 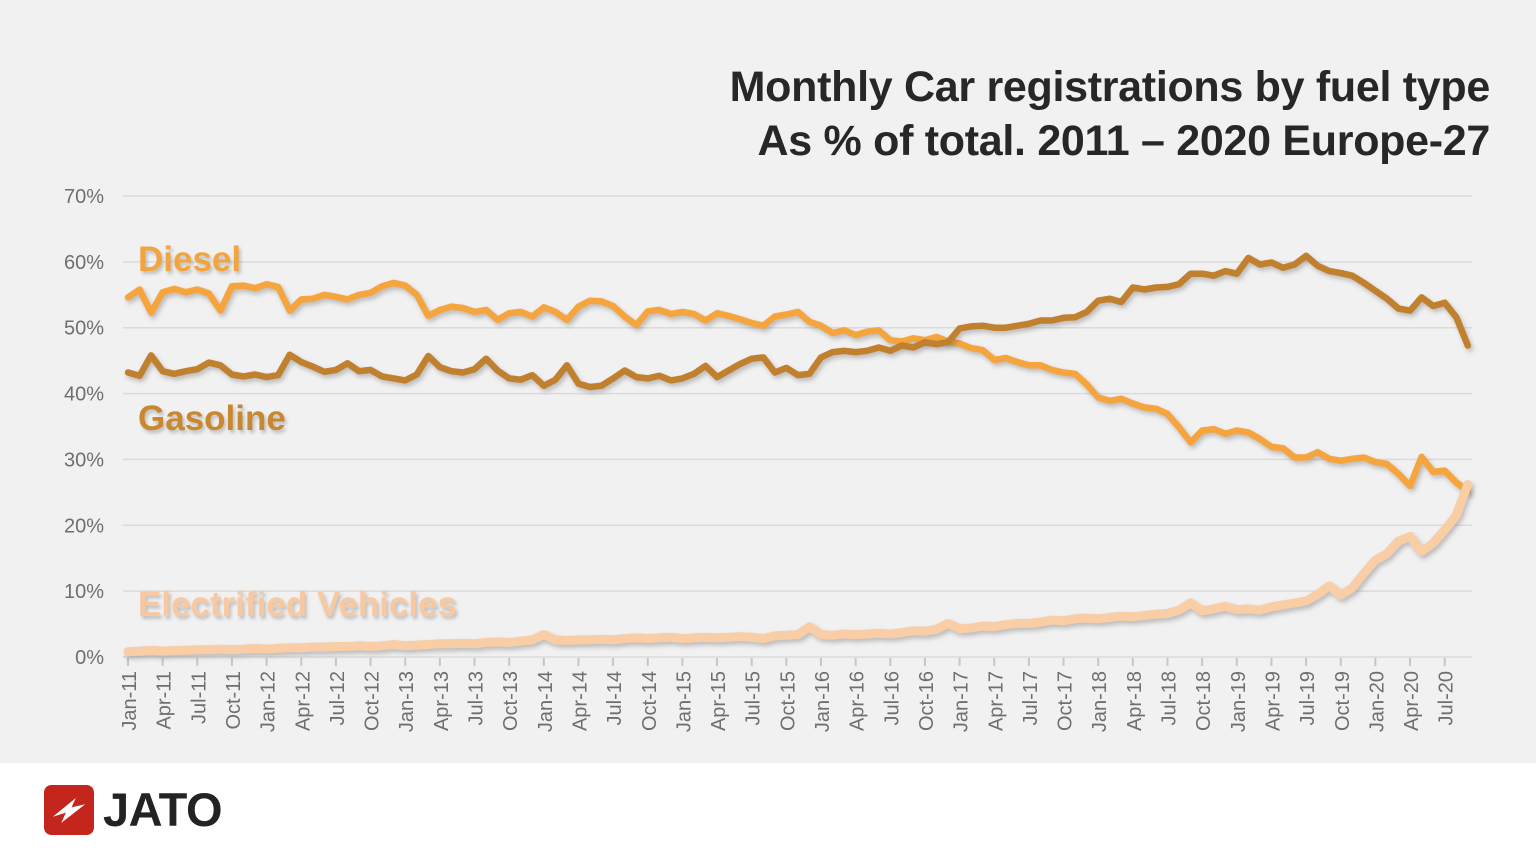 What do you see at coordinates (858, 701) in the screenshot?
I see `x-axis-label: Apr-16` at bounding box center [858, 701].